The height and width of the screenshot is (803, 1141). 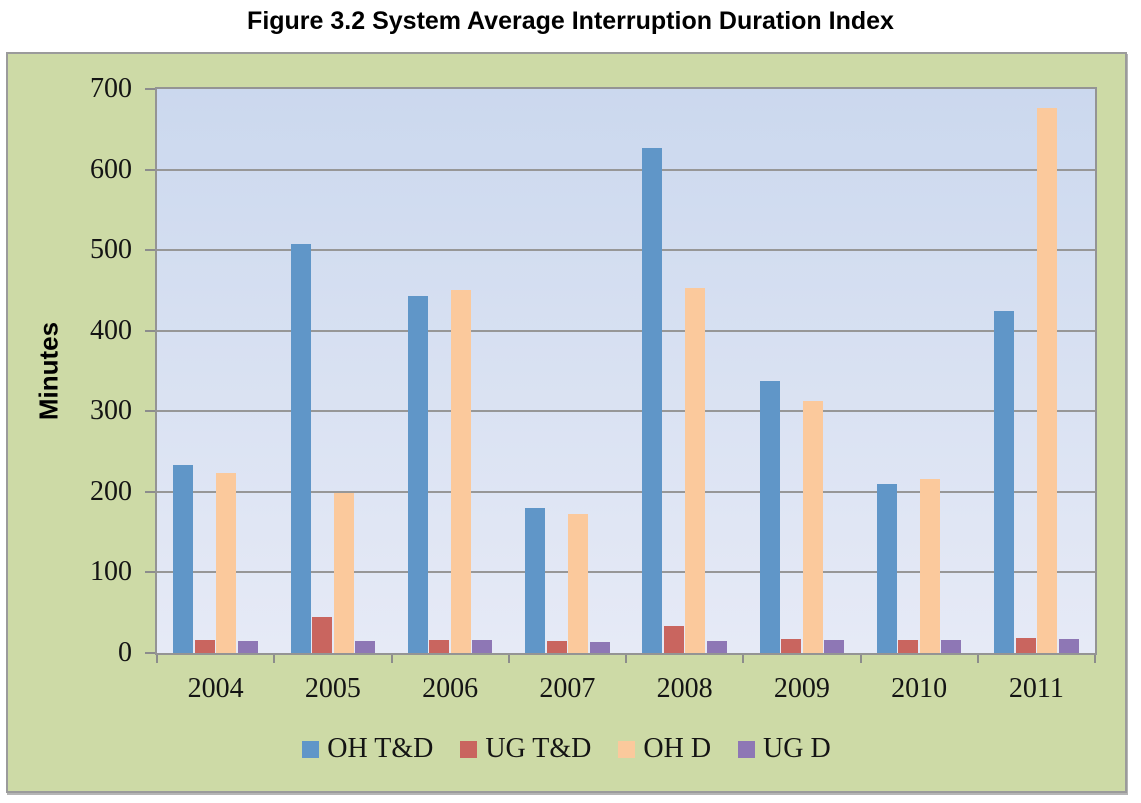 I want to click on legend-marker-oh-t-d, so click(x=311, y=749).